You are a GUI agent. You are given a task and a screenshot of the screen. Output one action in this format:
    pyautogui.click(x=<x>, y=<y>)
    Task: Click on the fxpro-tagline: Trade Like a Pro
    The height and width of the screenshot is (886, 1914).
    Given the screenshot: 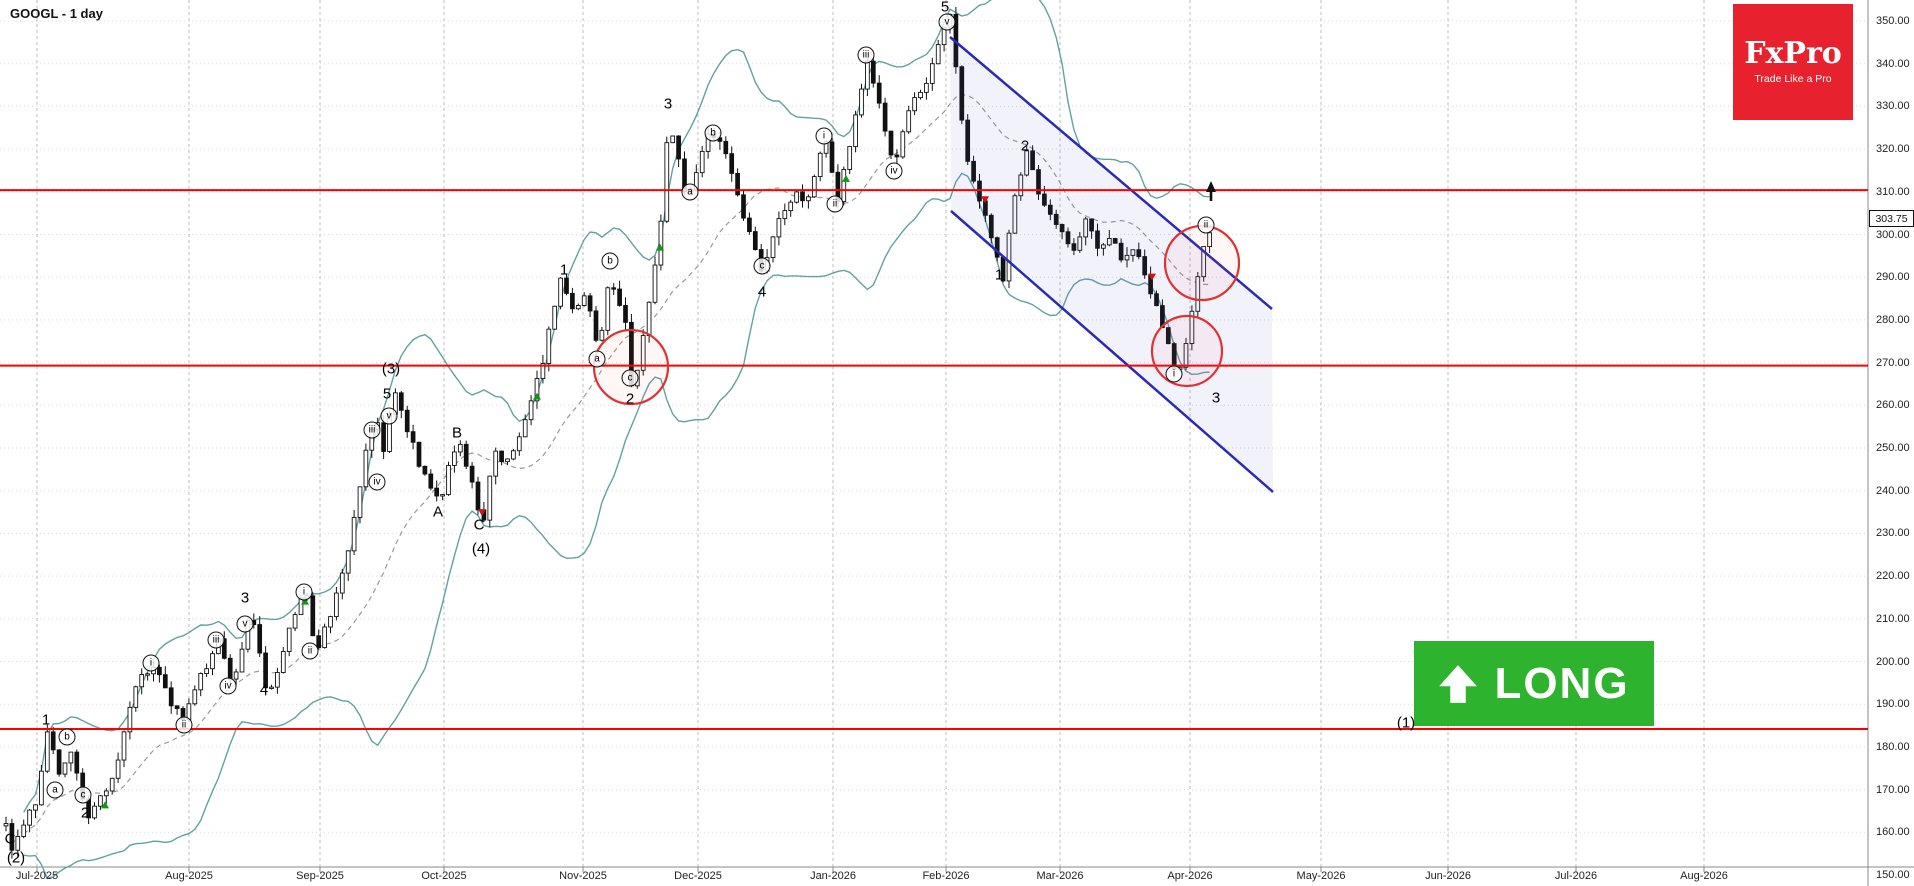 What is the action you would take?
    pyautogui.click(x=1793, y=79)
    